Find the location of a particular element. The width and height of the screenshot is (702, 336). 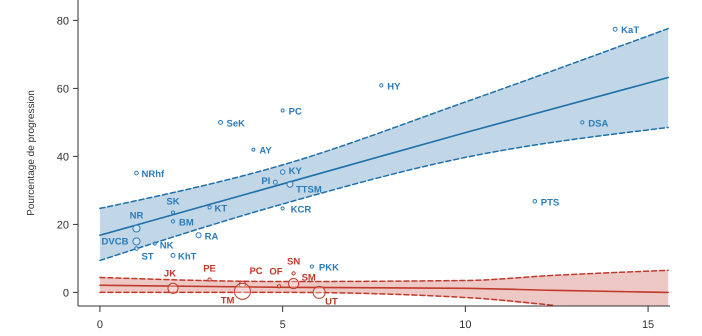

annotation: NR is located at coordinates (137, 216).